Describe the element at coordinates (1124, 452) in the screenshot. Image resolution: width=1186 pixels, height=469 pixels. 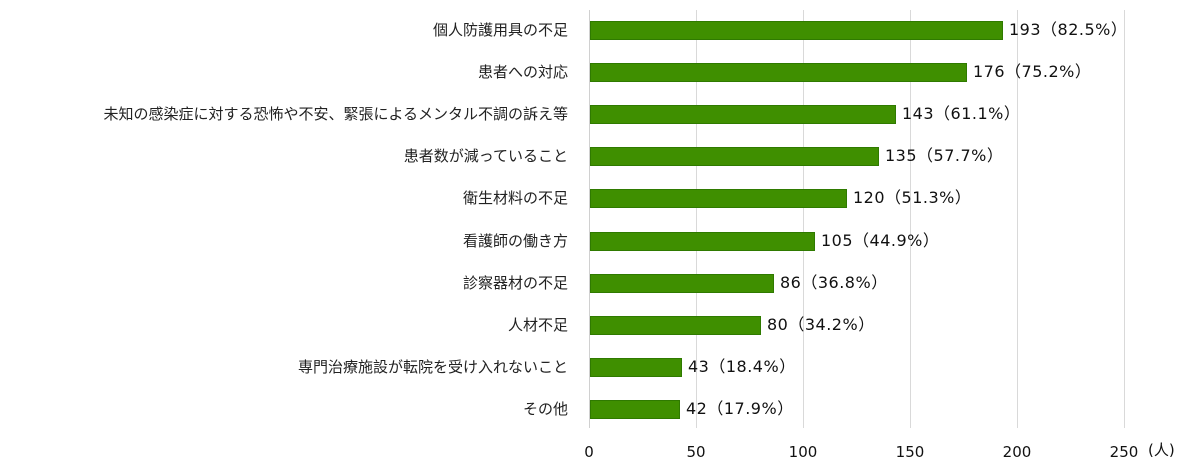
I see `x-tick-label: 250` at that location.